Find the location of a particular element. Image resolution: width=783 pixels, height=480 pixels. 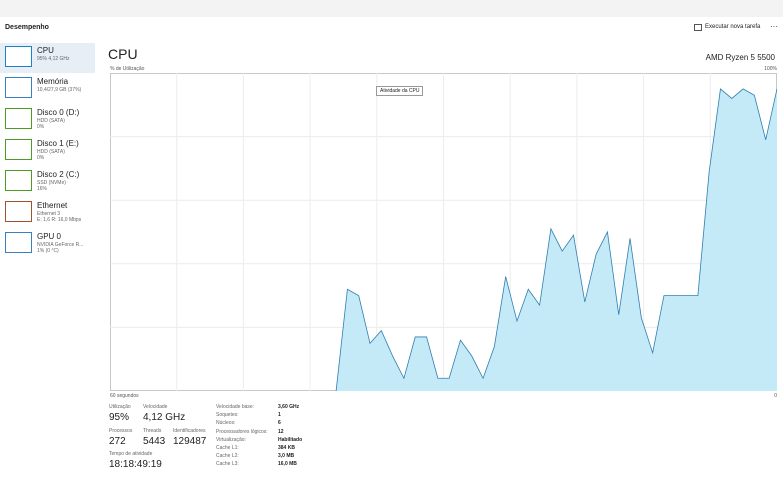

stat-label: Threads is located at coordinates (152, 431).